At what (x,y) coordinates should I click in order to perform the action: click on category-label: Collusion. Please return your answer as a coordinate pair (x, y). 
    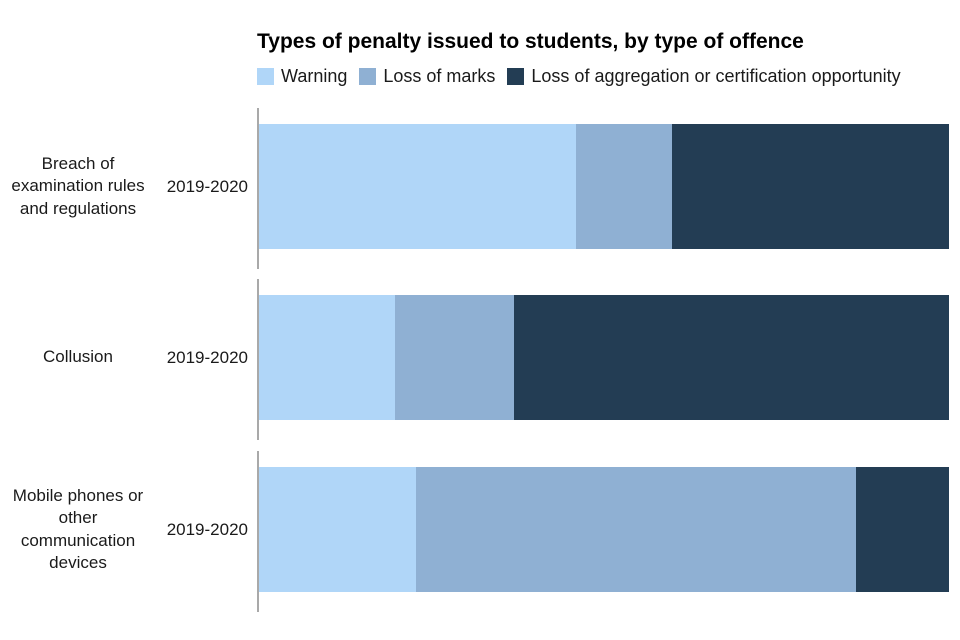
    Looking at the image, I should click on (78, 357).